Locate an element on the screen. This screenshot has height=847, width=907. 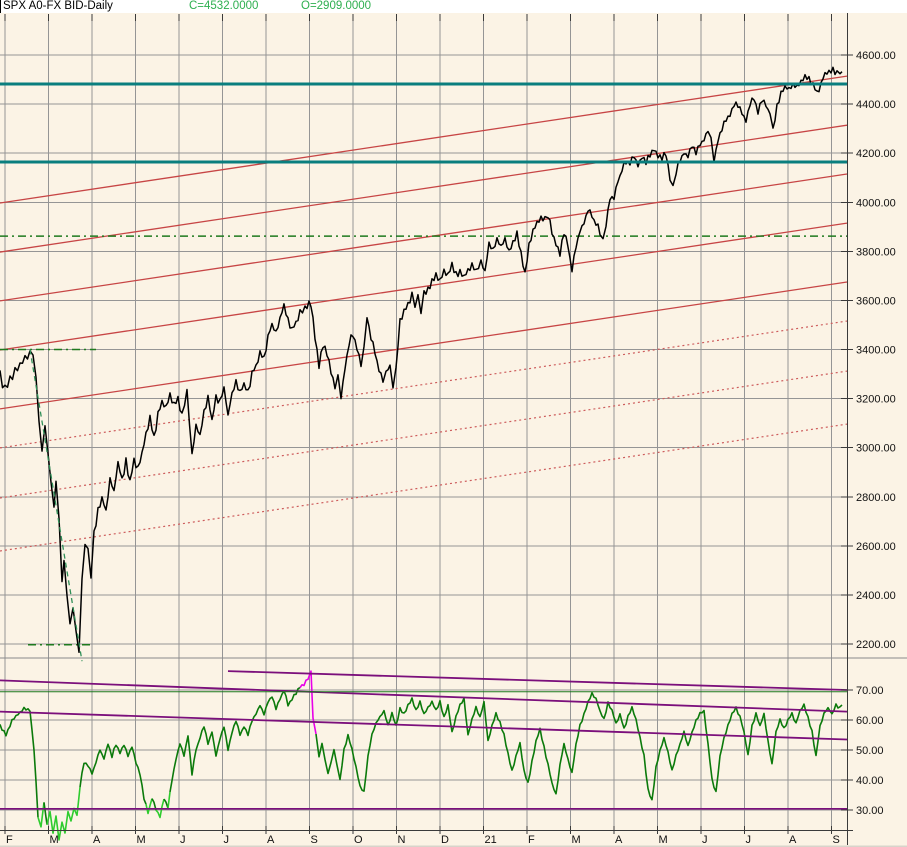
symbol-title: SPX A0-FX BID-Daily is located at coordinates (58, 6).